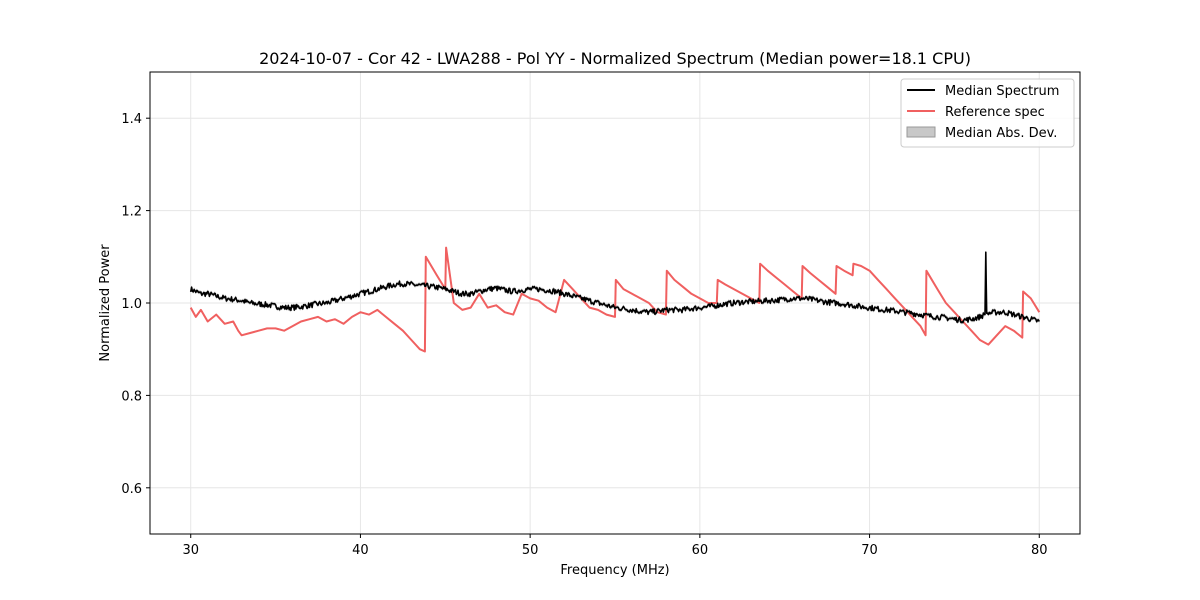 This screenshot has height=600, width=1200. What do you see at coordinates (869, 550) in the screenshot?
I see `x-tick-label: 70` at bounding box center [869, 550].